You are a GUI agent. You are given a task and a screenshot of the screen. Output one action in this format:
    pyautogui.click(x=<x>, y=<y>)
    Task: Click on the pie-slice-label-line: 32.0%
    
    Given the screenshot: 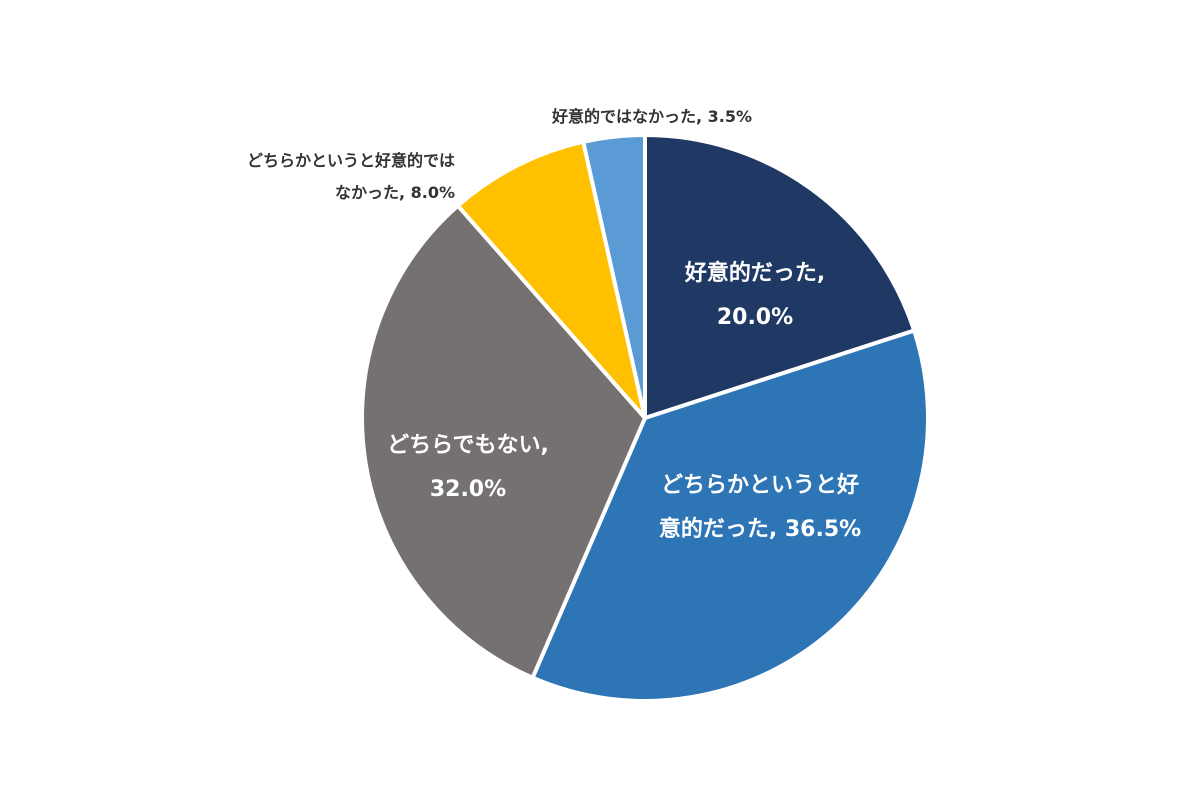 What is the action you would take?
    pyautogui.click(x=468, y=489)
    